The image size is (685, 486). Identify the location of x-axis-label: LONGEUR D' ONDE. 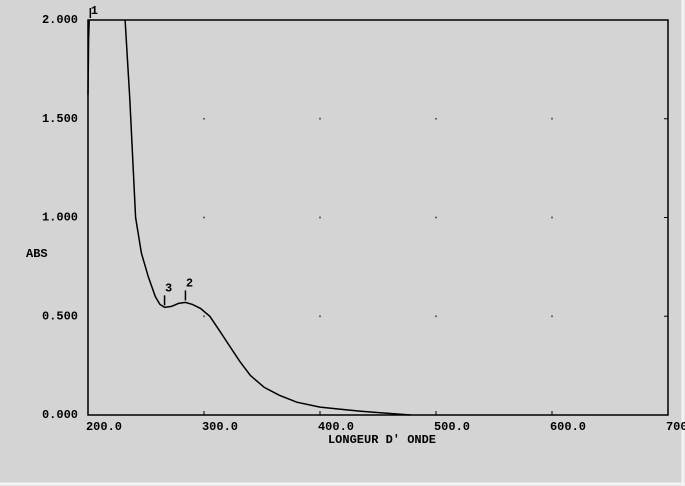
(382, 440).